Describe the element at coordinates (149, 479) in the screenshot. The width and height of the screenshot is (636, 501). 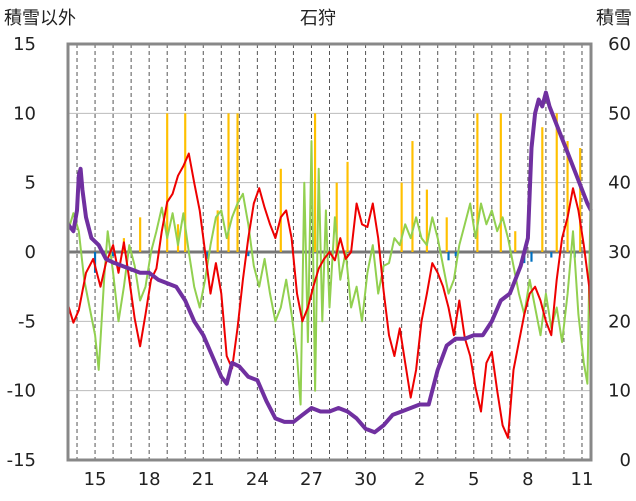
I see `x-tick-label: 18` at that location.